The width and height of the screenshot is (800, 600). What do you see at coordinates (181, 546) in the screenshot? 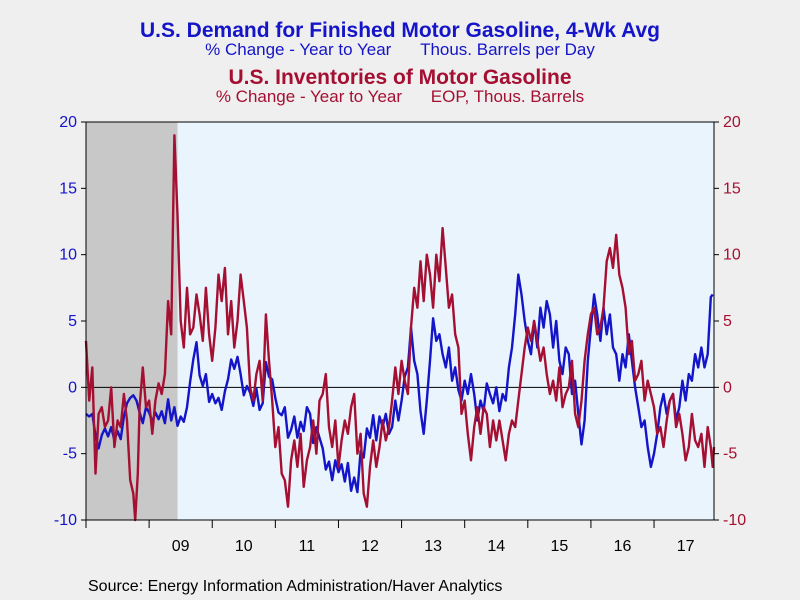
I see `x-tick-label: 09` at bounding box center [181, 546].